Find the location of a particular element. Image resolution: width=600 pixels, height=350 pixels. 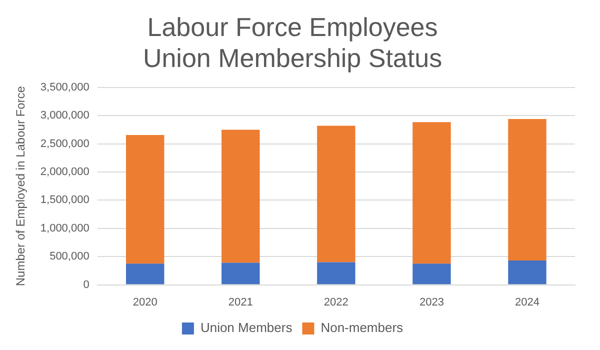

x-tick-label: 2022 is located at coordinates (336, 302).